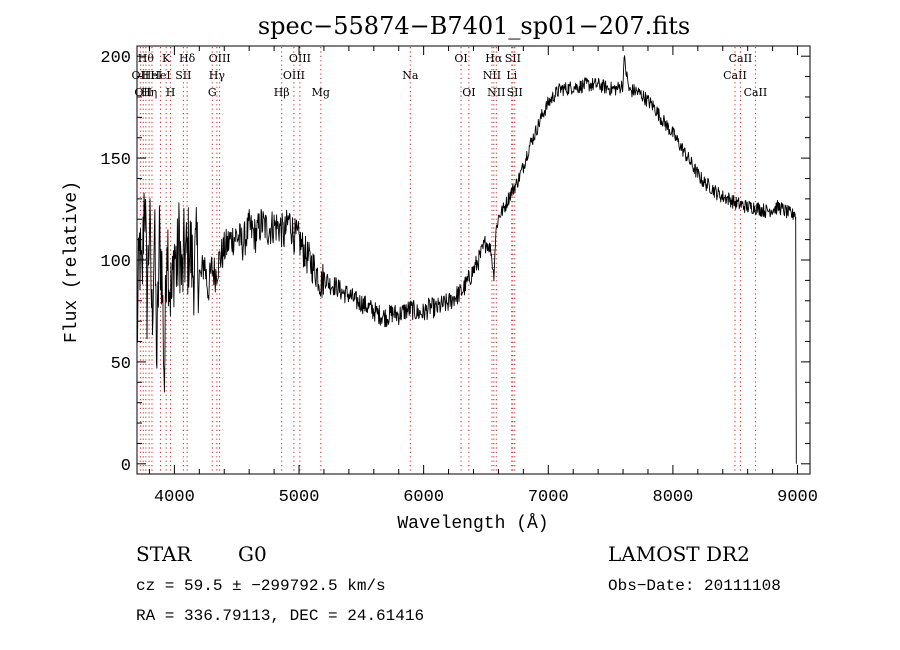  What do you see at coordinates (673, 497) in the screenshot?
I see `x-tick-label: 8000` at bounding box center [673, 497].